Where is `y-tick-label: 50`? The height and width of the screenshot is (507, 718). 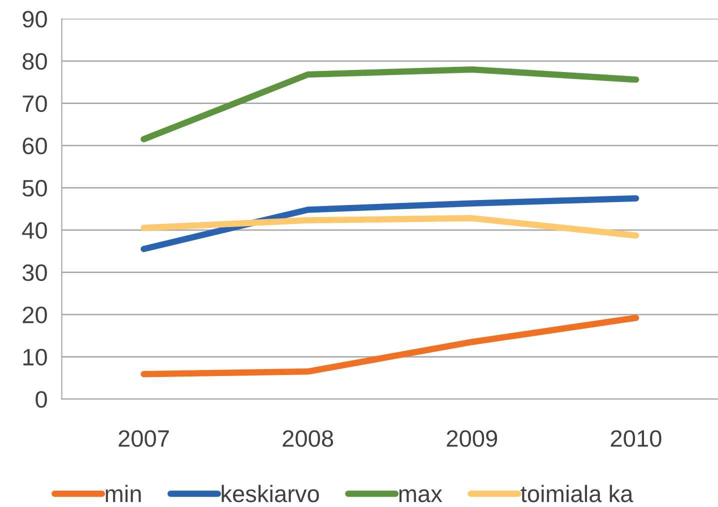
y-tick-label: 50 is located at coordinates (34, 188).